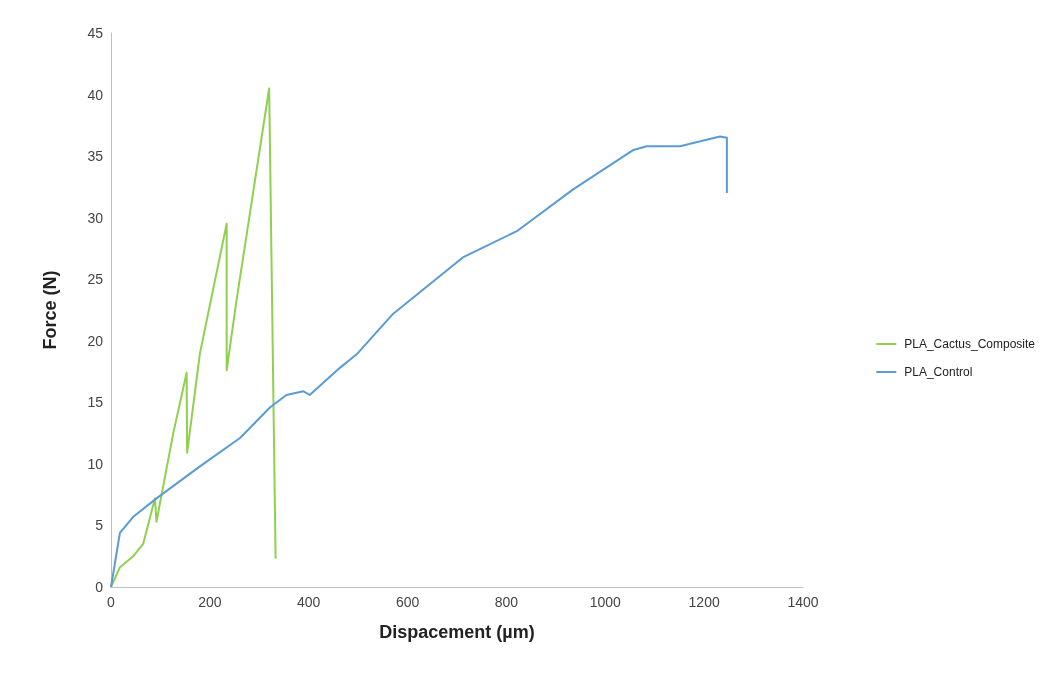 Image resolution: width=1058 pixels, height=687 pixels. I want to click on legend-label: PLA_Control, so click(938, 372).